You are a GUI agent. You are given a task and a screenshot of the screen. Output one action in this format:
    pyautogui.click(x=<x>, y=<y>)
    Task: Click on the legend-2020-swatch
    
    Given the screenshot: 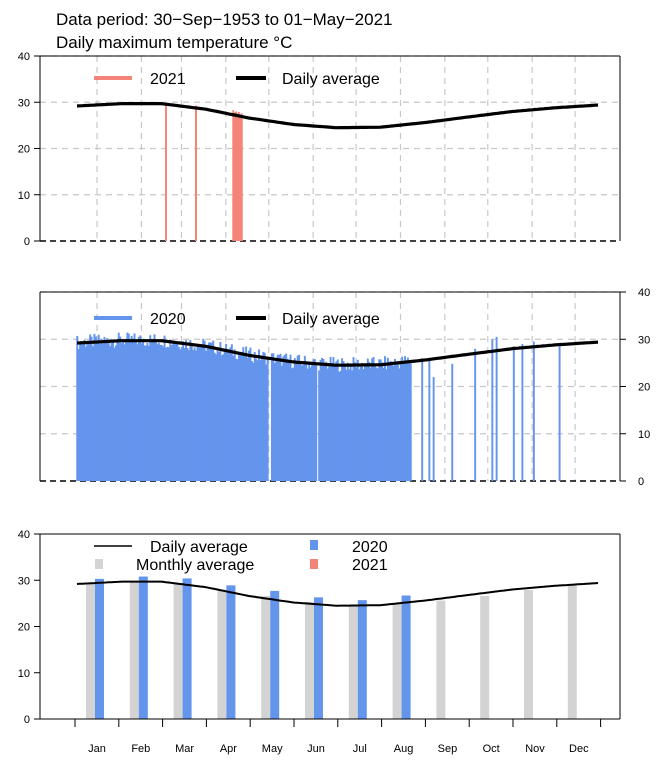 What is the action you would take?
    pyautogui.click(x=314, y=545)
    